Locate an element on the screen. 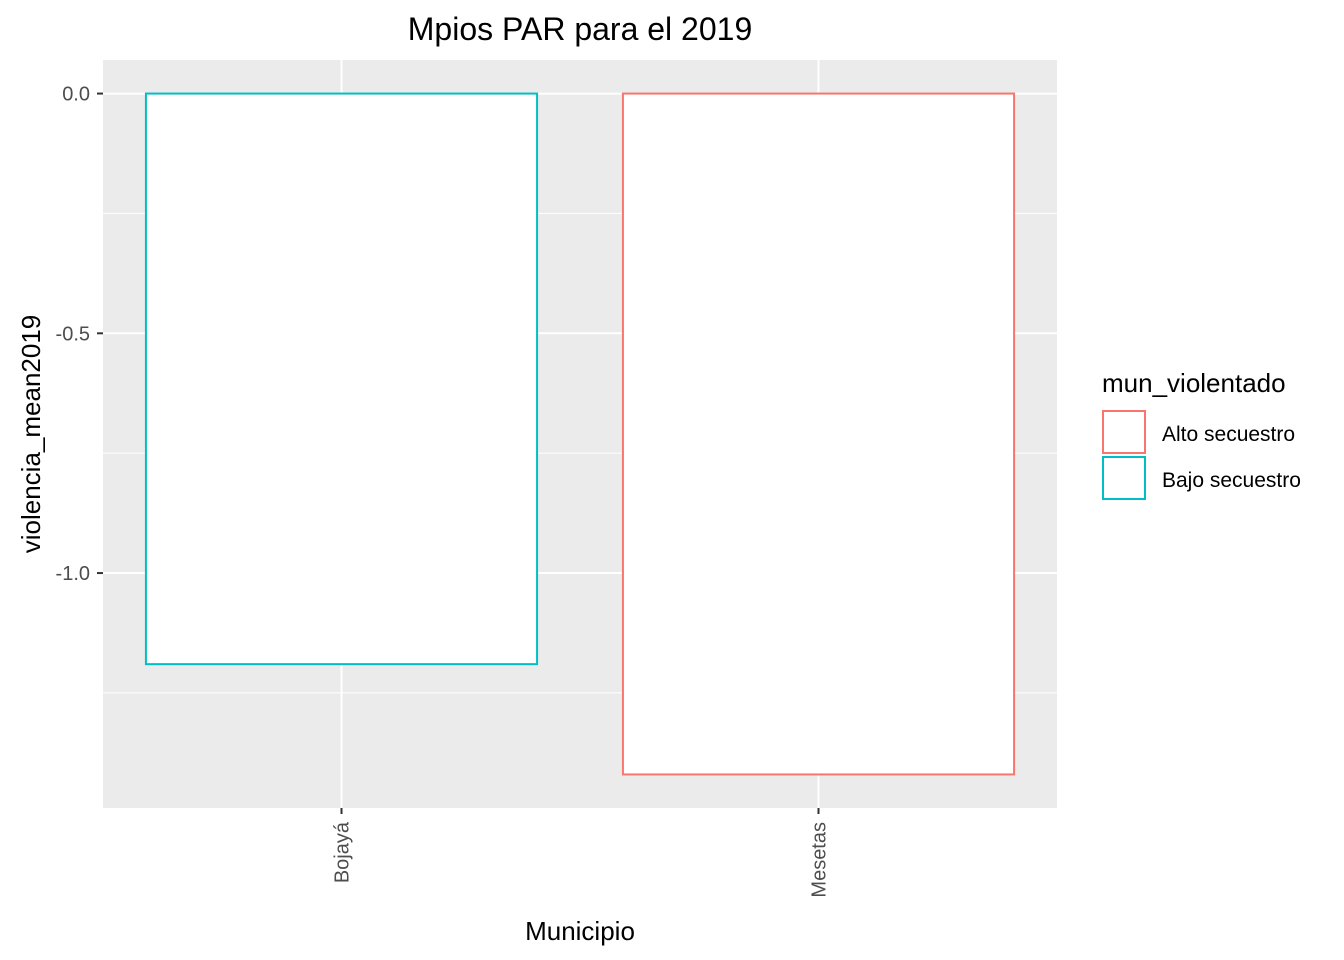 The width and height of the screenshot is (1344, 960). y-axis-title: violencia_mean2019 is located at coordinates (31, 434).